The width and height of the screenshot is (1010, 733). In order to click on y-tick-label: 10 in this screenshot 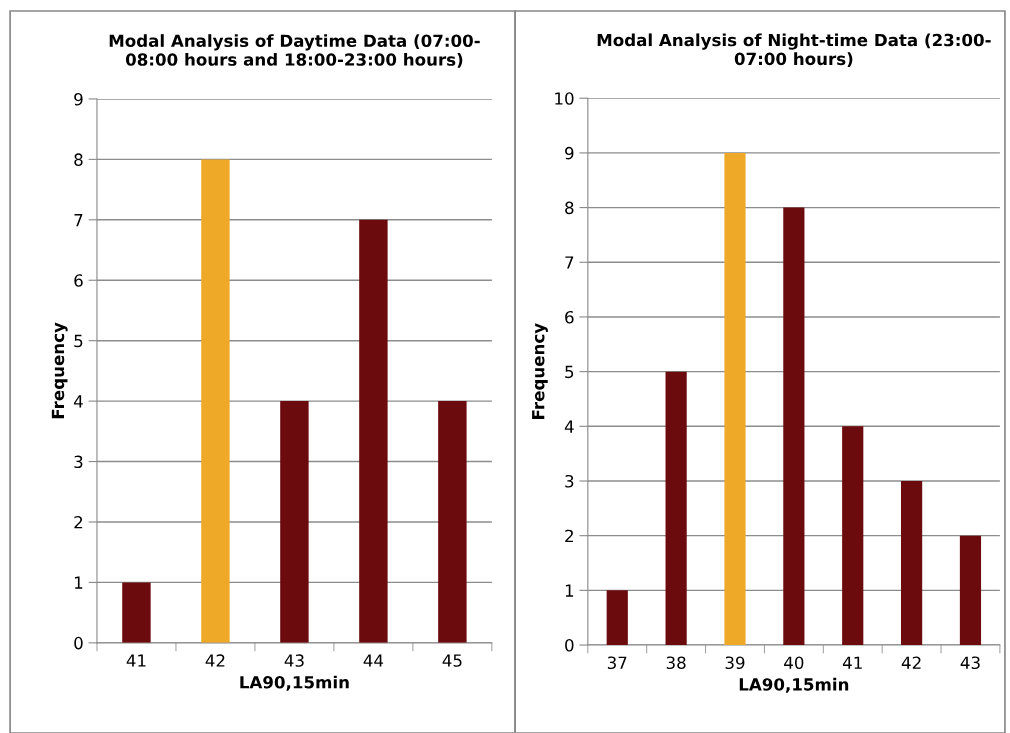, I will do `click(564, 98)`.